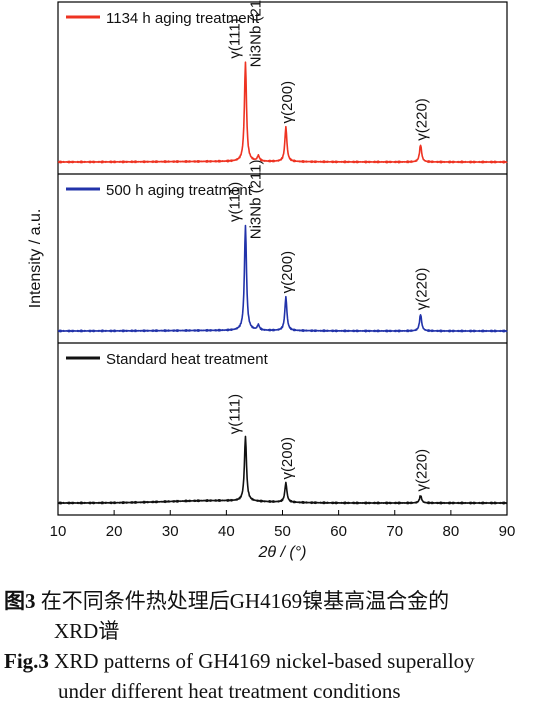  What do you see at coordinates (20, 601) in the screenshot?
I see `caption-cn-label: 图3` at bounding box center [20, 601].